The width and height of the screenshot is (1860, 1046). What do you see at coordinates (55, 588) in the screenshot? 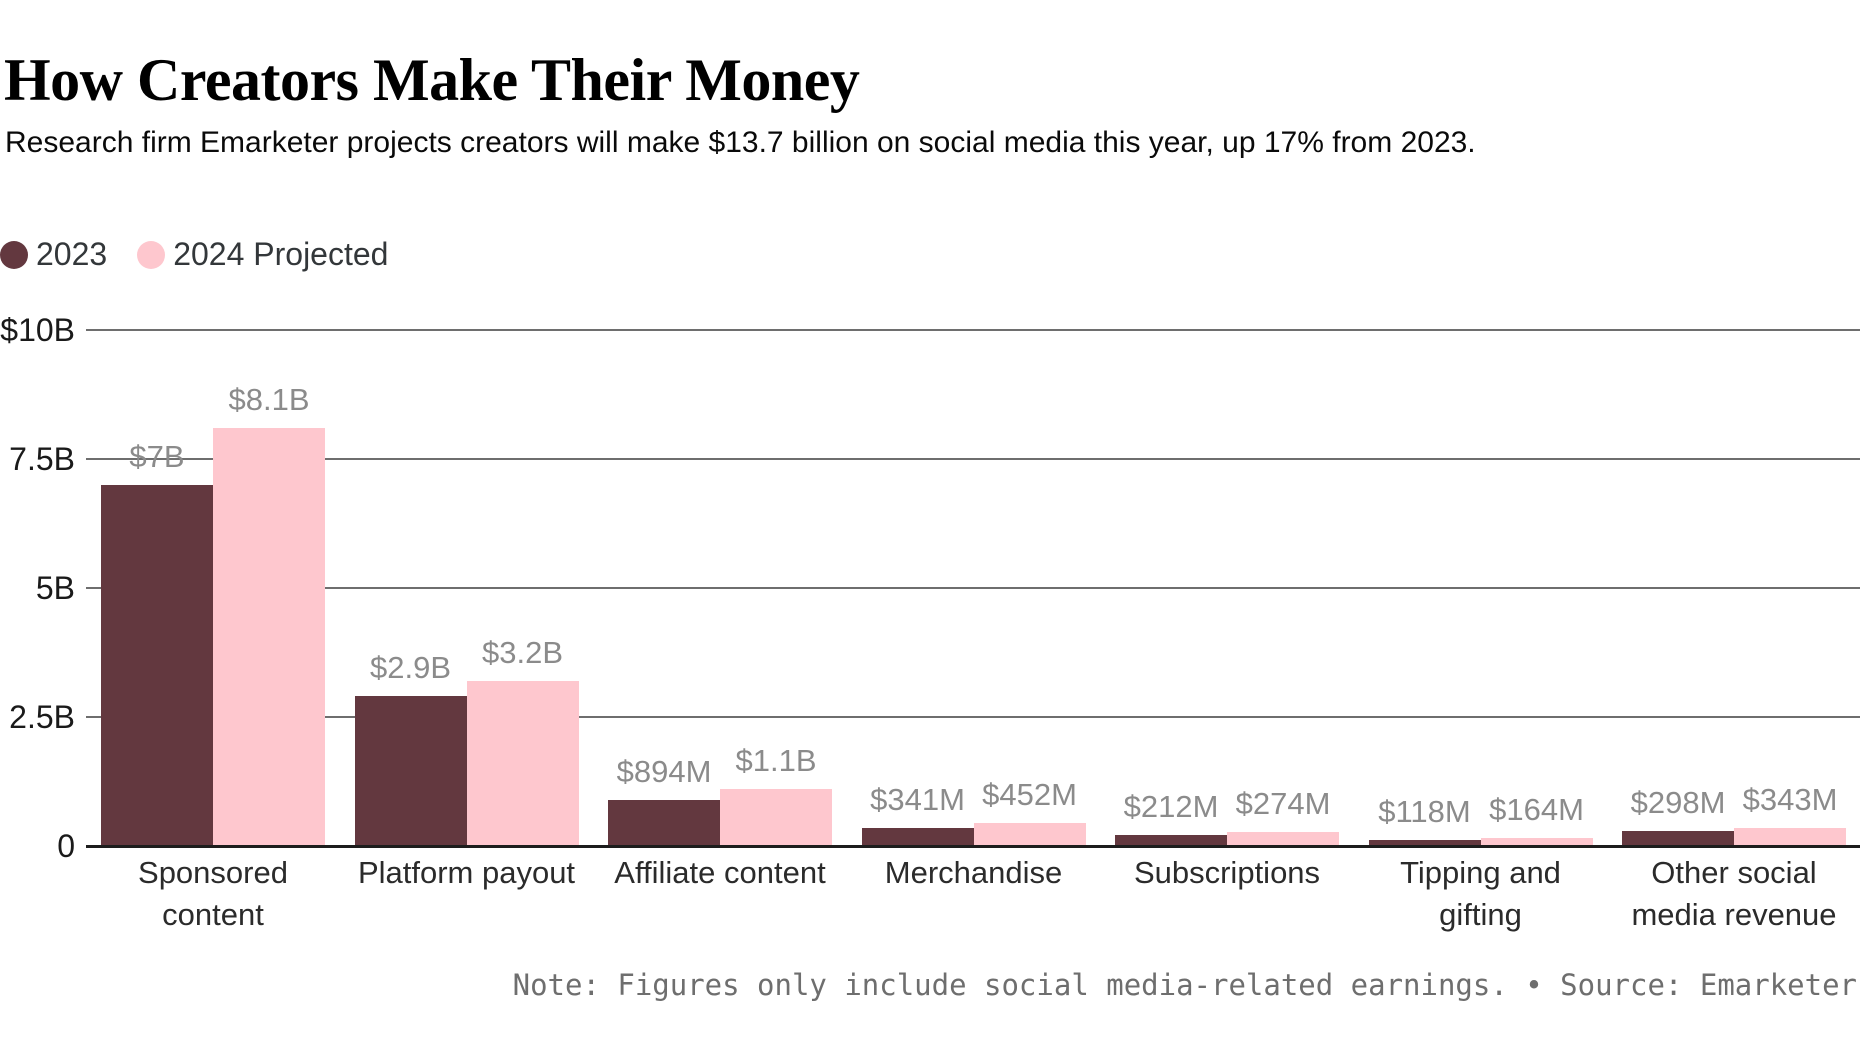
I see `y-axis-tick-label: 5B` at bounding box center [55, 588].